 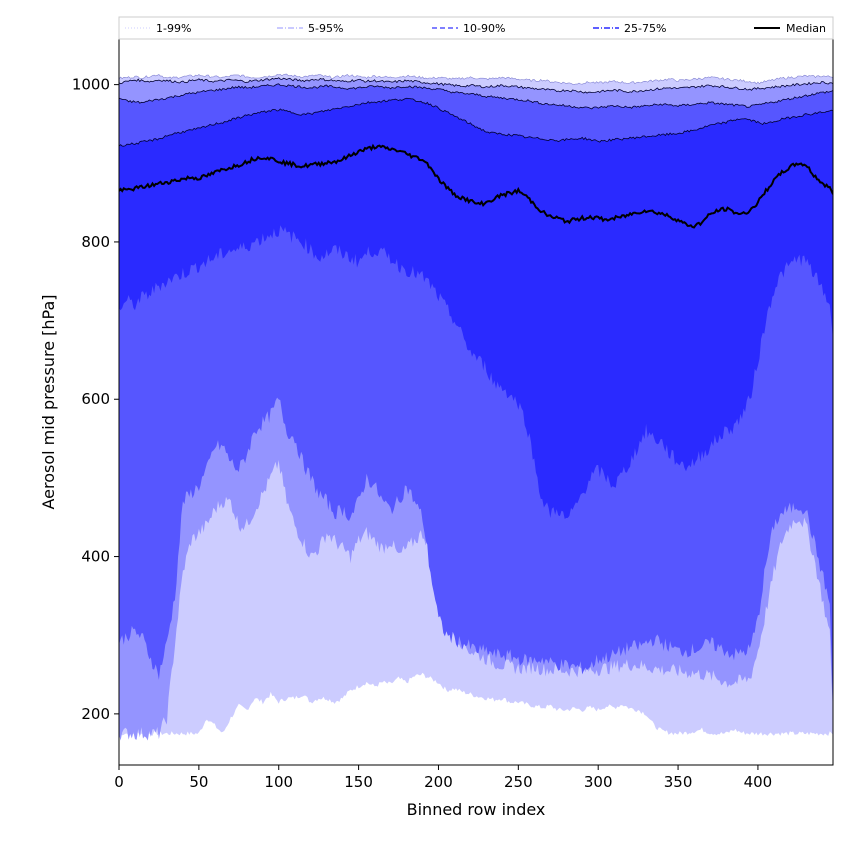 What do you see at coordinates (476, 96) in the screenshot?
I see `band-upper-edge-10-90pct` at bounding box center [476, 96].